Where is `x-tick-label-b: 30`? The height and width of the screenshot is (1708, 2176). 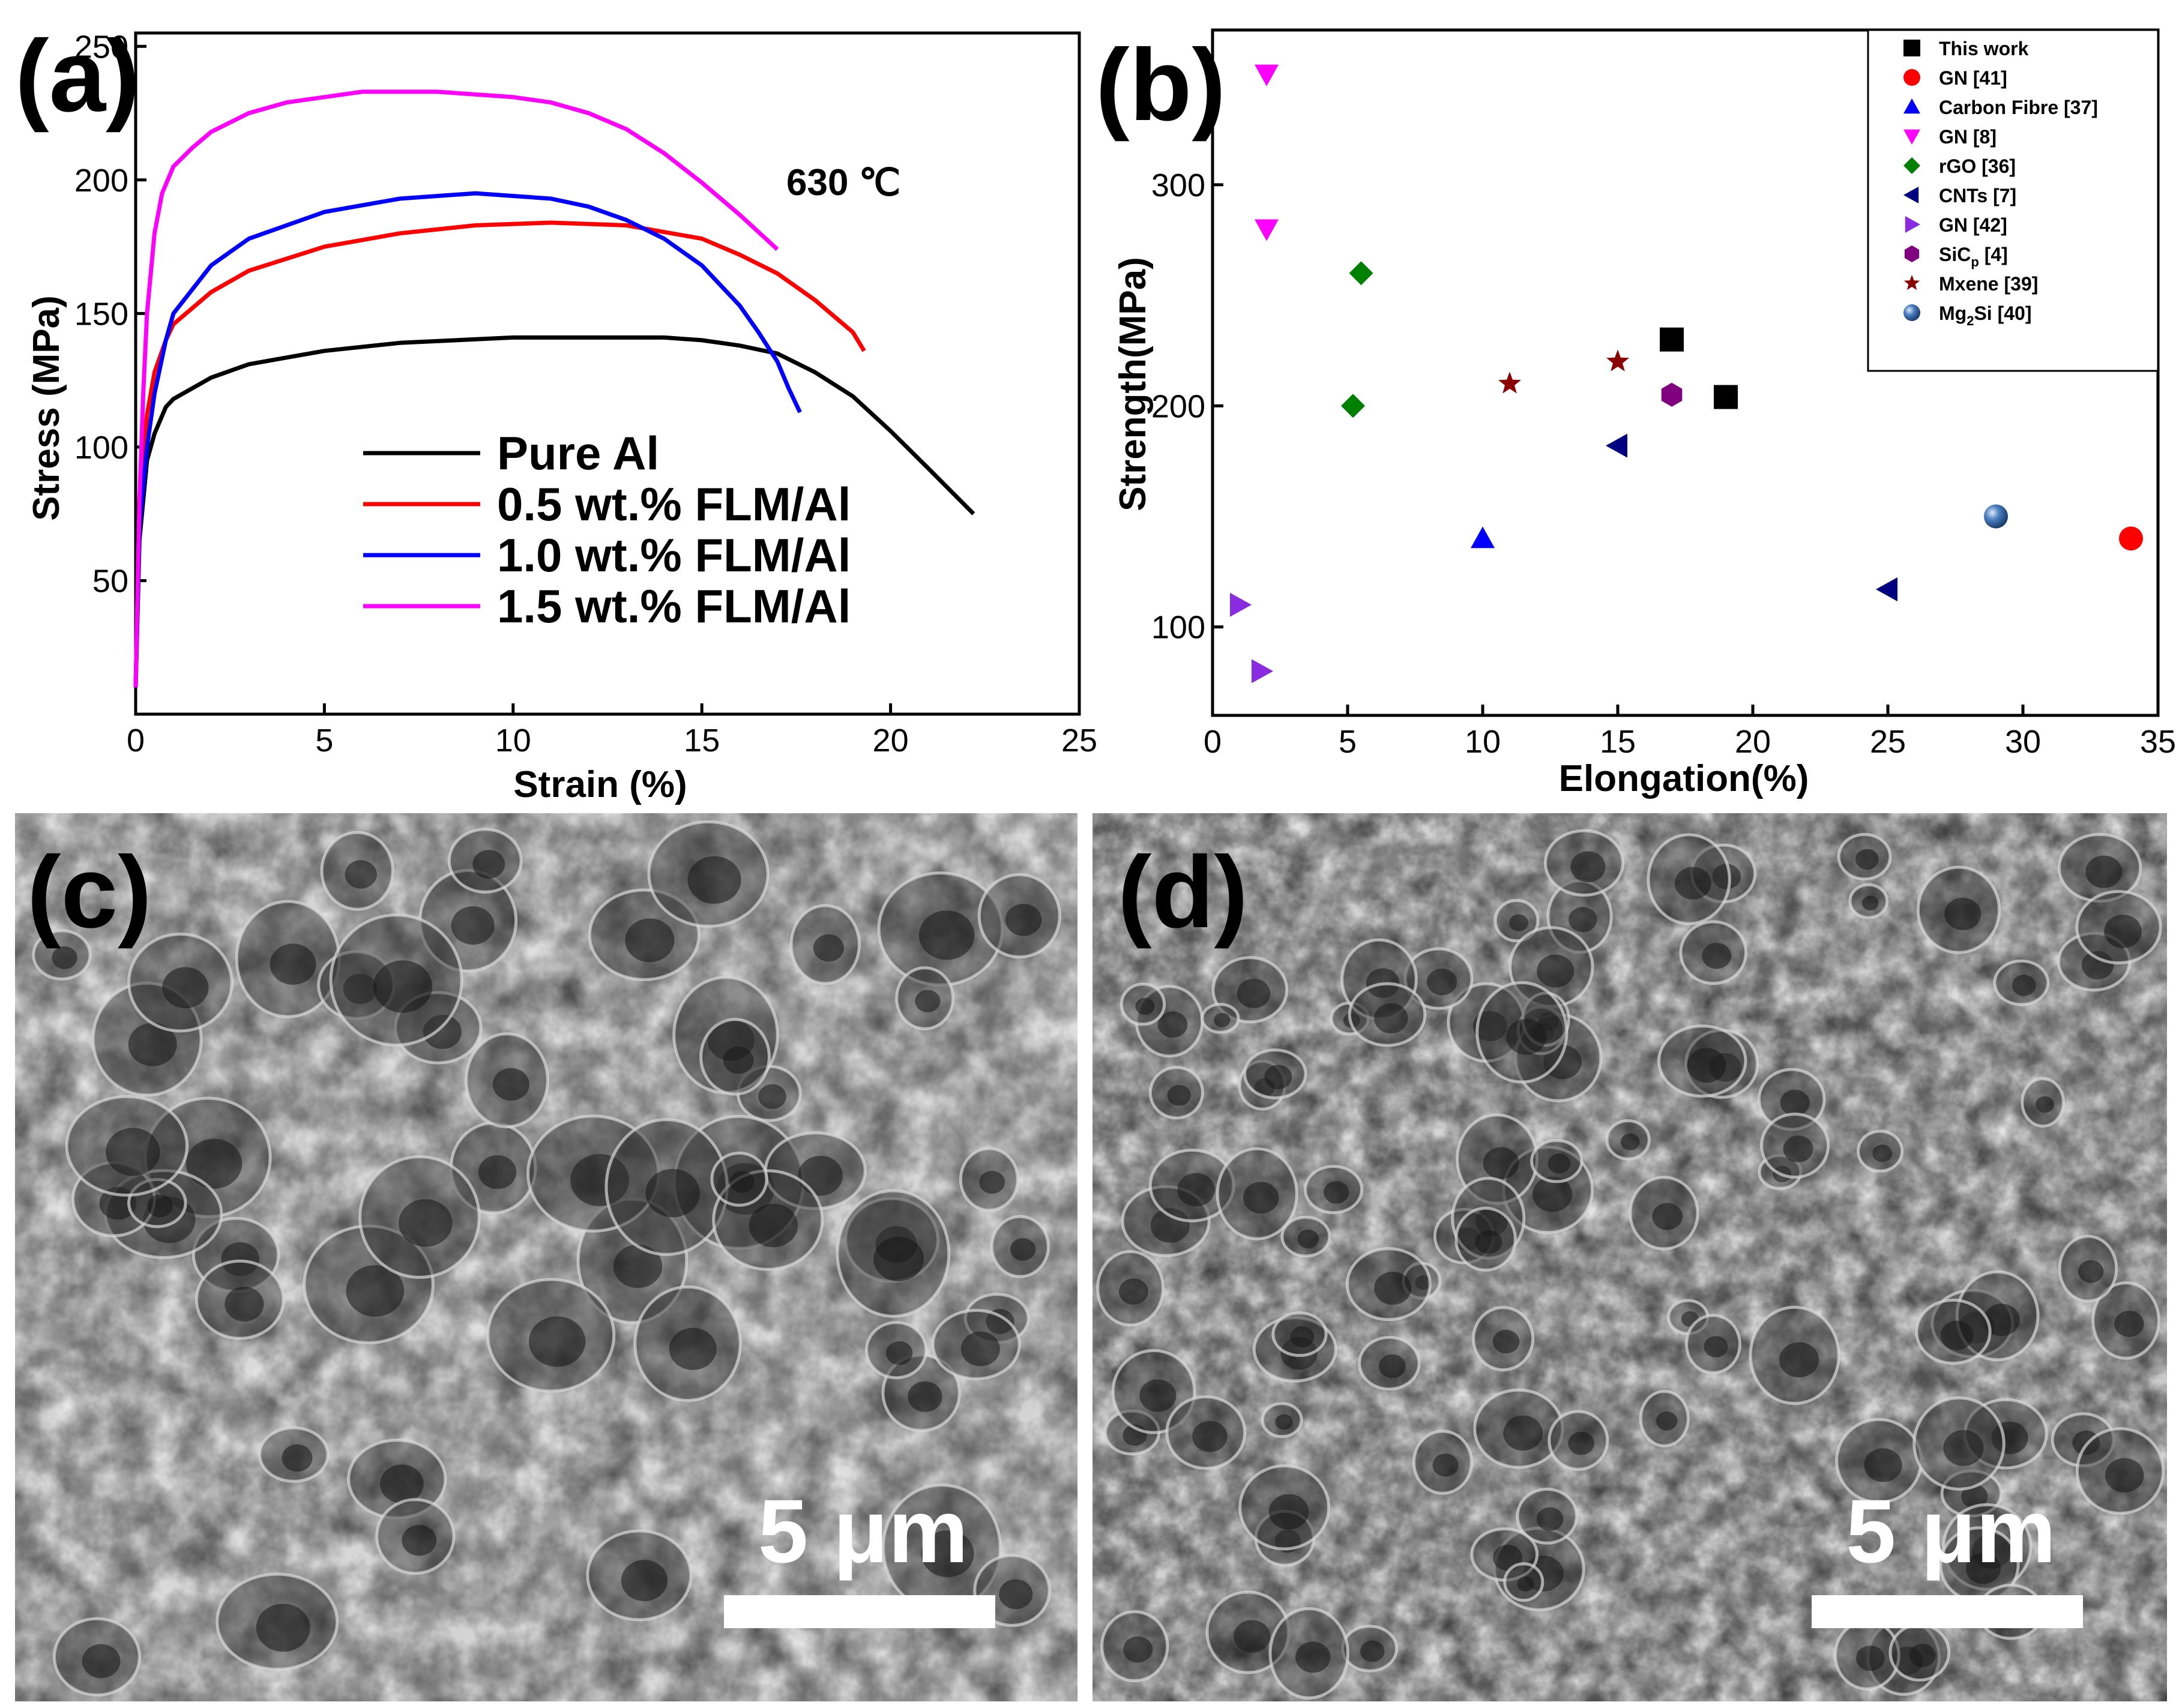 x-tick-label-b: 30 is located at coordinates (2023, 742).